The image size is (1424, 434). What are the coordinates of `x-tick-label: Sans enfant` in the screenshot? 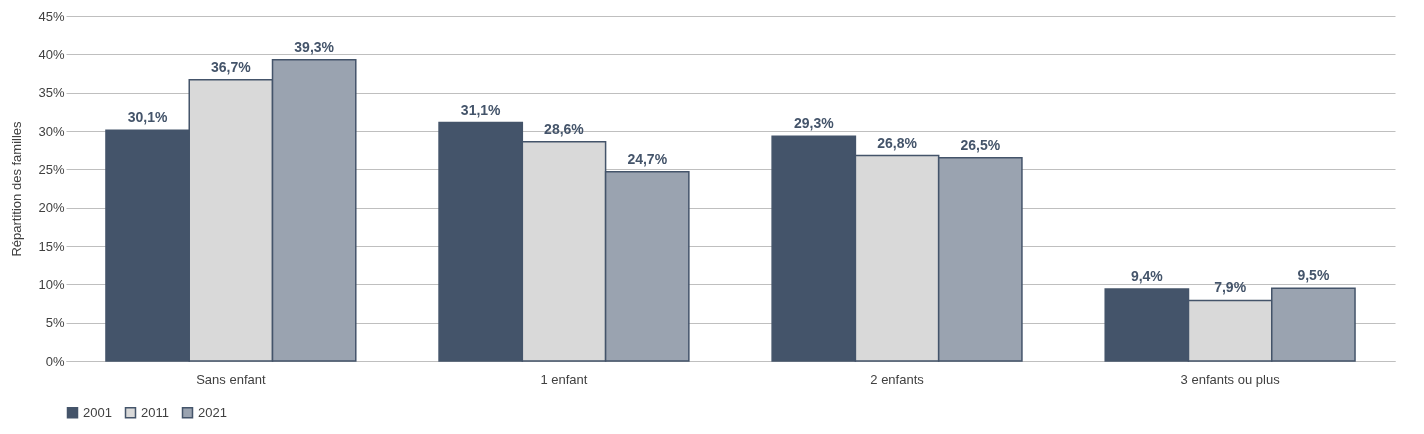 It's located at (231, 379).